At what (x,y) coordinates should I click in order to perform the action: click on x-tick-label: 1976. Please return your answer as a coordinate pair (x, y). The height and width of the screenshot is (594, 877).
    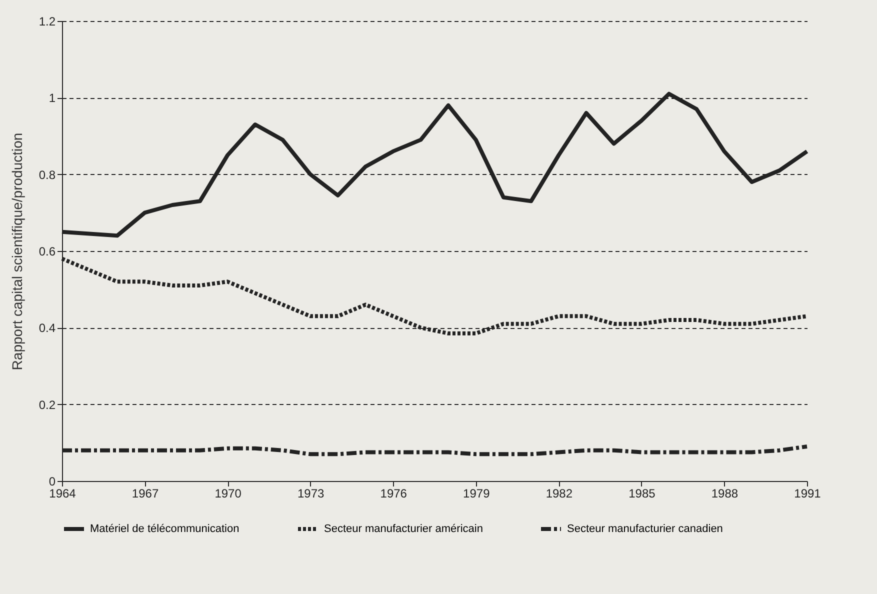
    Looking at the image, I should click on (394, 493).